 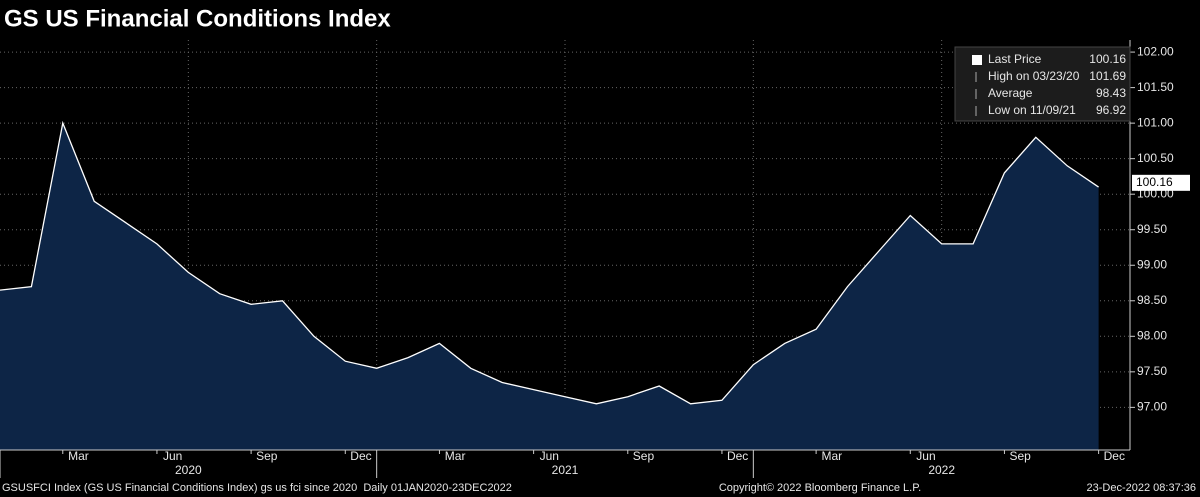 What do you see at coordinates (1152, 229) in the screenshot?
I see `y-tick-label: 99.50` at bounding box center [1152, 229].